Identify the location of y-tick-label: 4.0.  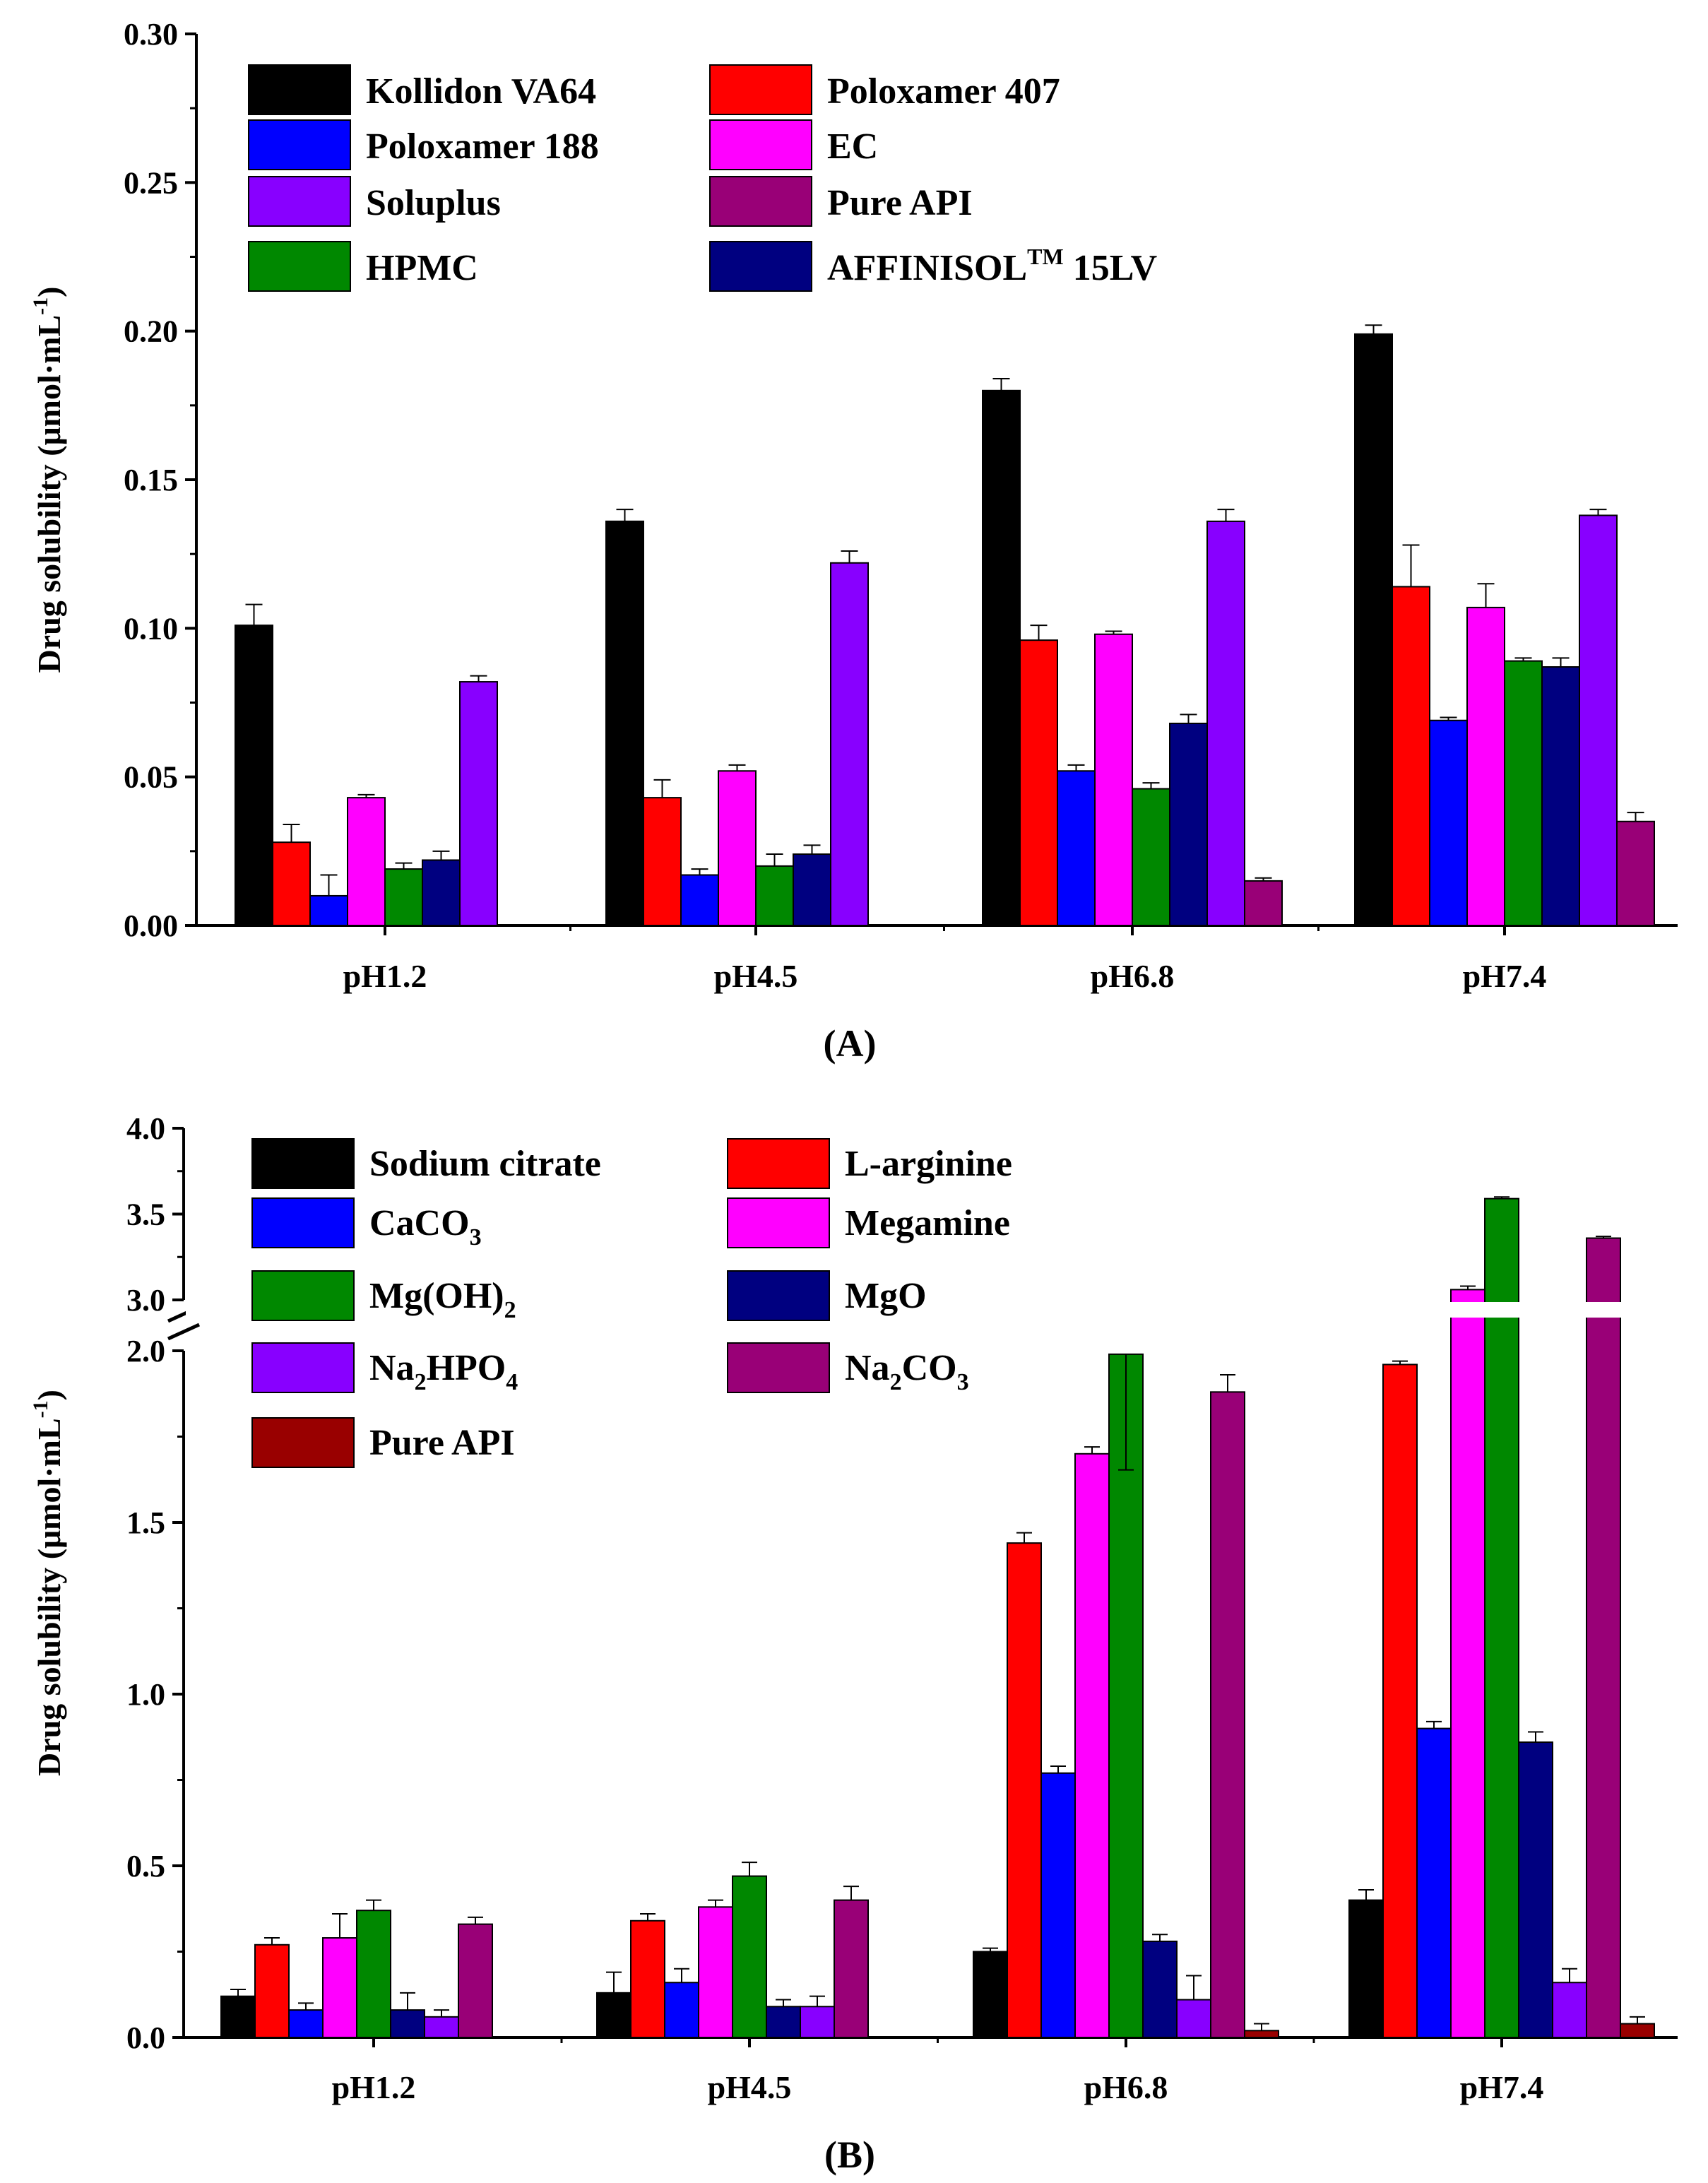
(145, 1128).